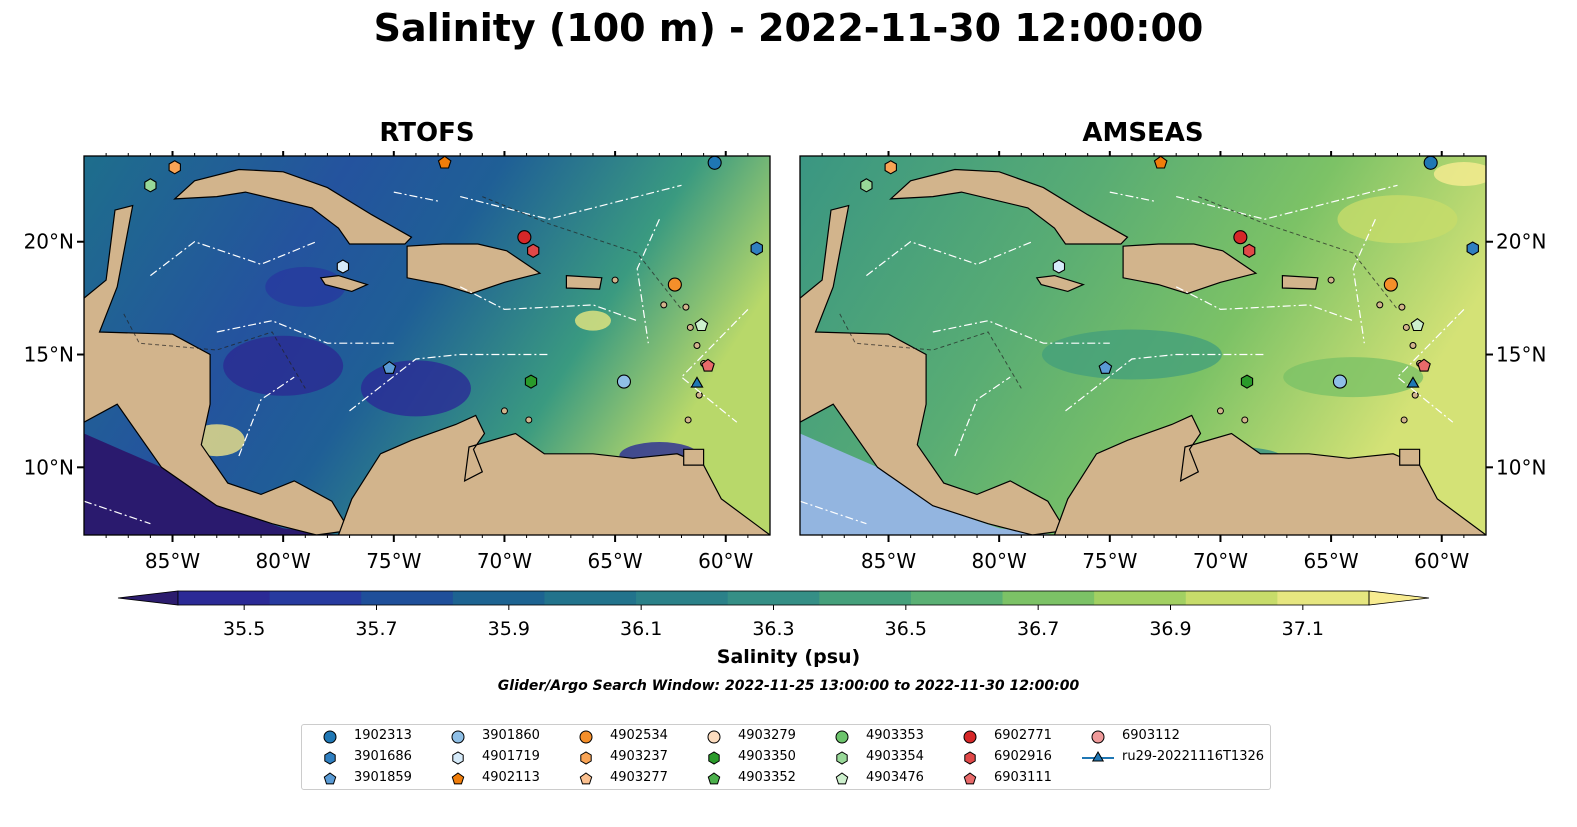 The height and width of the screenshot is (827, 1577). What do you see at coordinates (1098, 756) in the screenshot?
I see `triangle-line-marker-icon` at bounding box center [1098, 756].